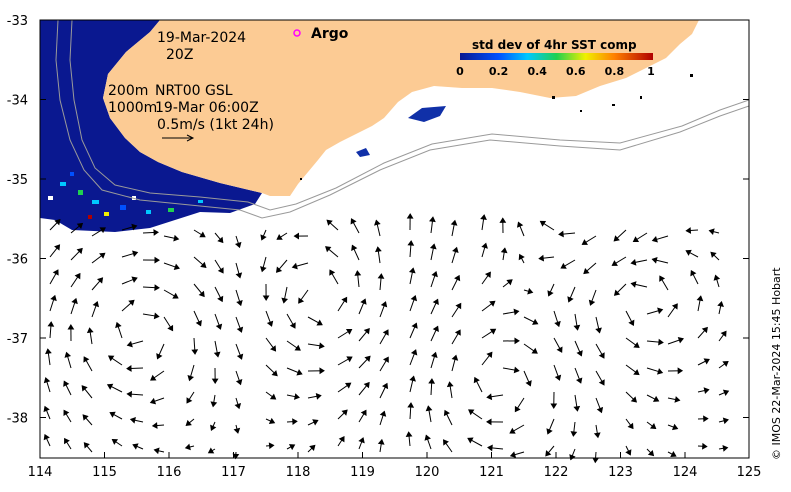 The width and height of the screenshot is (791, 492). Describe the element at coordinates (491, 472) in the screenshot. I see `lon-tick-label: 121` at that location.